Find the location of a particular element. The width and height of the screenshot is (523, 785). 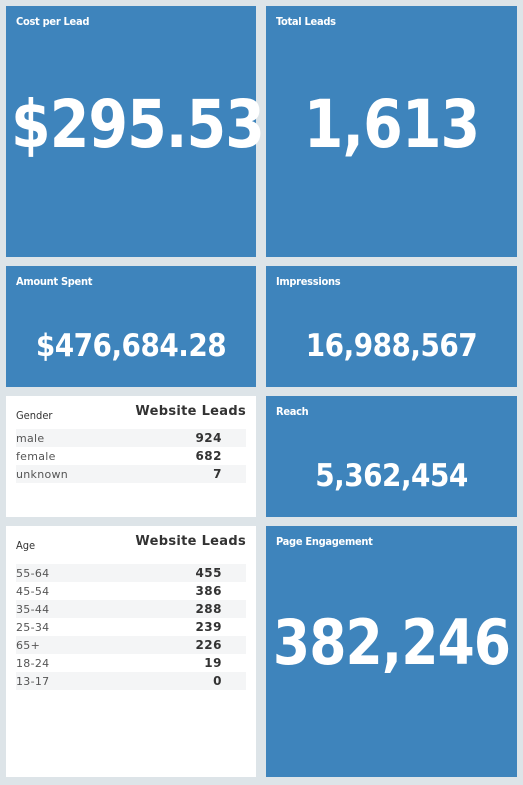

tile-value: 1,613 is located at coordinates (391, 124).